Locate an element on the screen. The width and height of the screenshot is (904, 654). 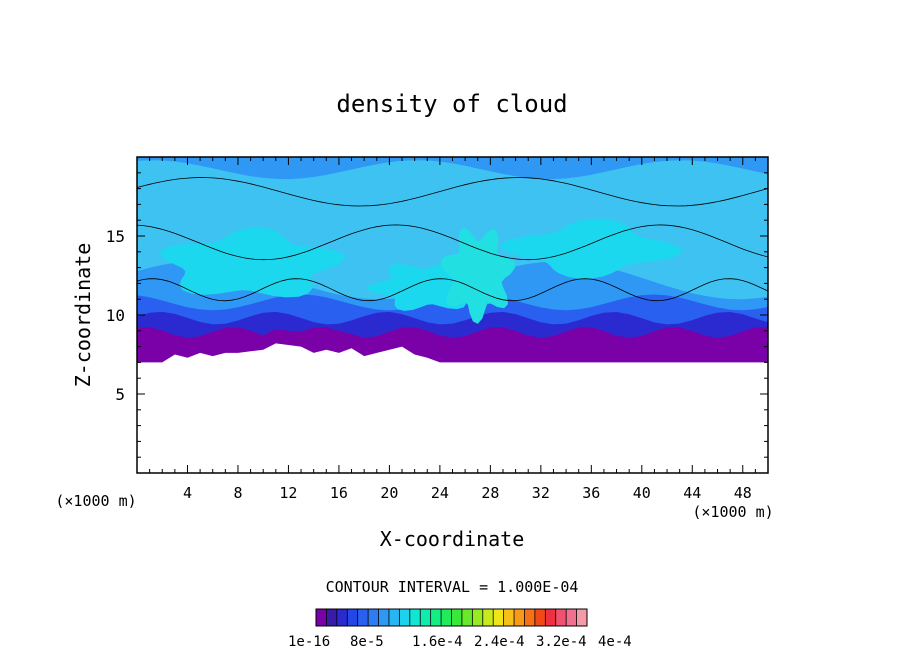
x-tick-label: 12 is located at coordinates (288, 493).